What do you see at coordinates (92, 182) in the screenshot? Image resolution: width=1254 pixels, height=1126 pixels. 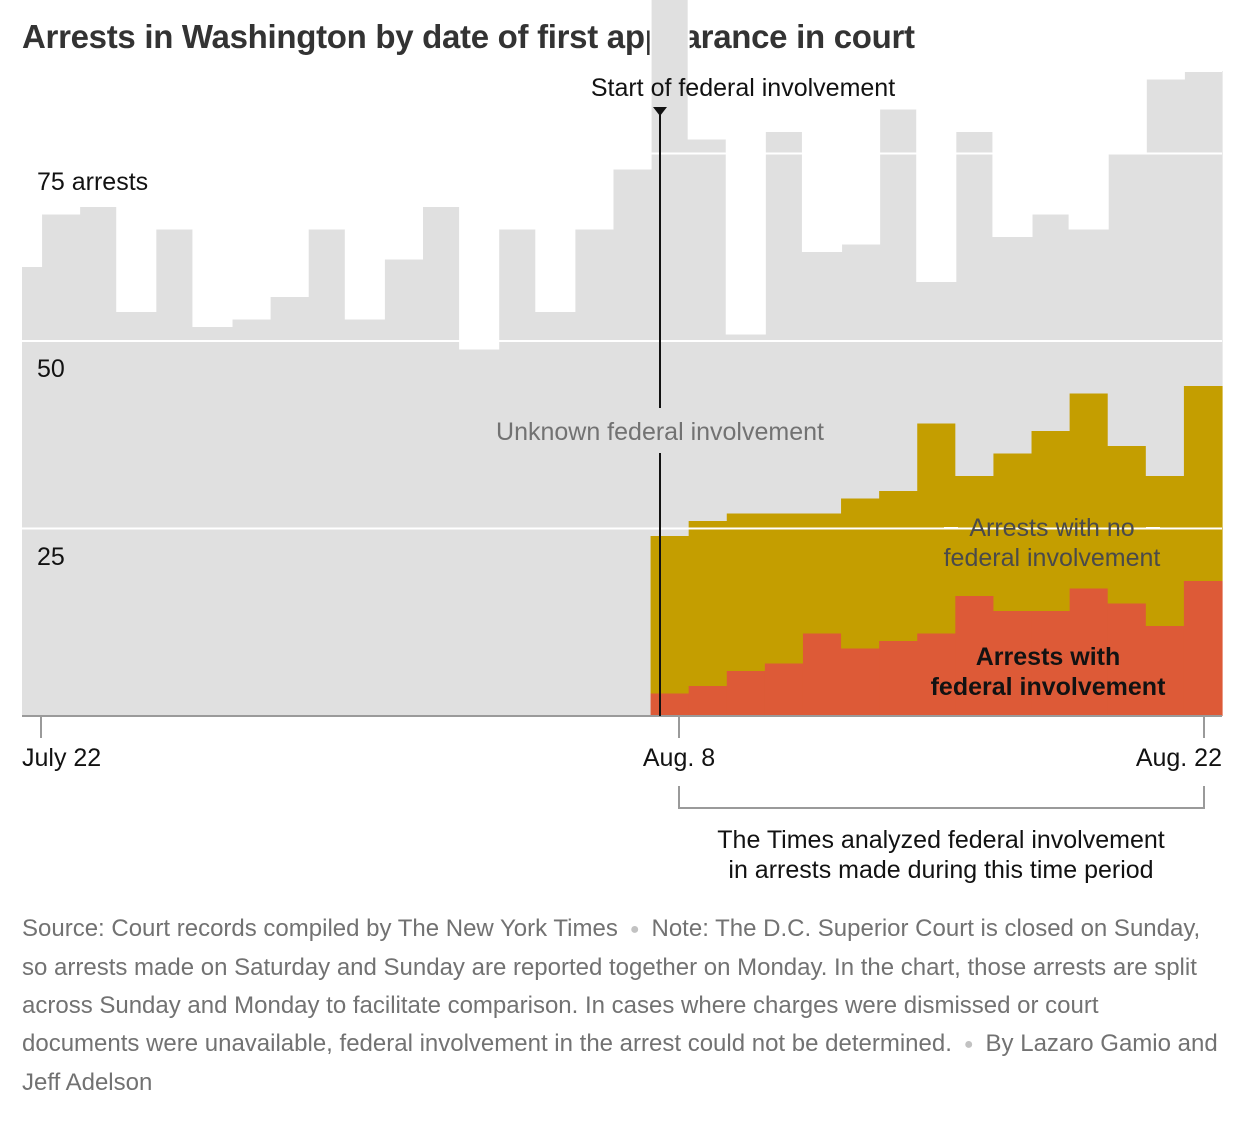 I see `y-tick-label-75: 75 arrests` at bounding box center [92, 182].